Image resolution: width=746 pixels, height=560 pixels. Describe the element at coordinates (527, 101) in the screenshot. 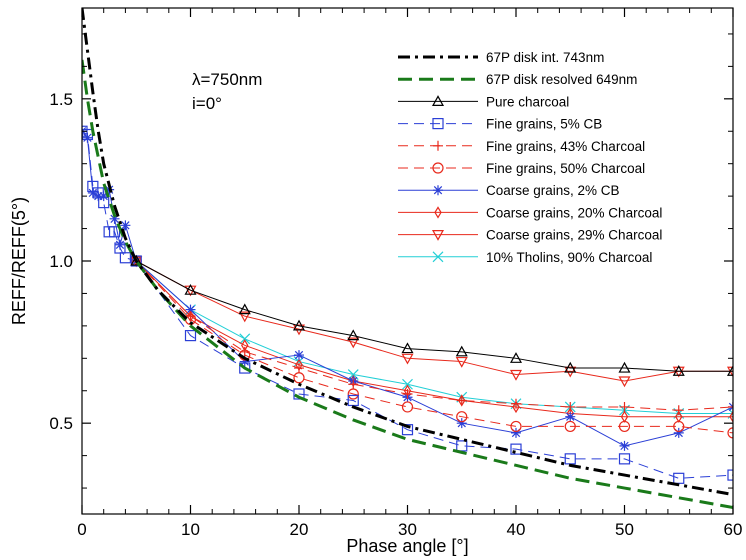

I see `legend-label: Pure charcoal` at that location.